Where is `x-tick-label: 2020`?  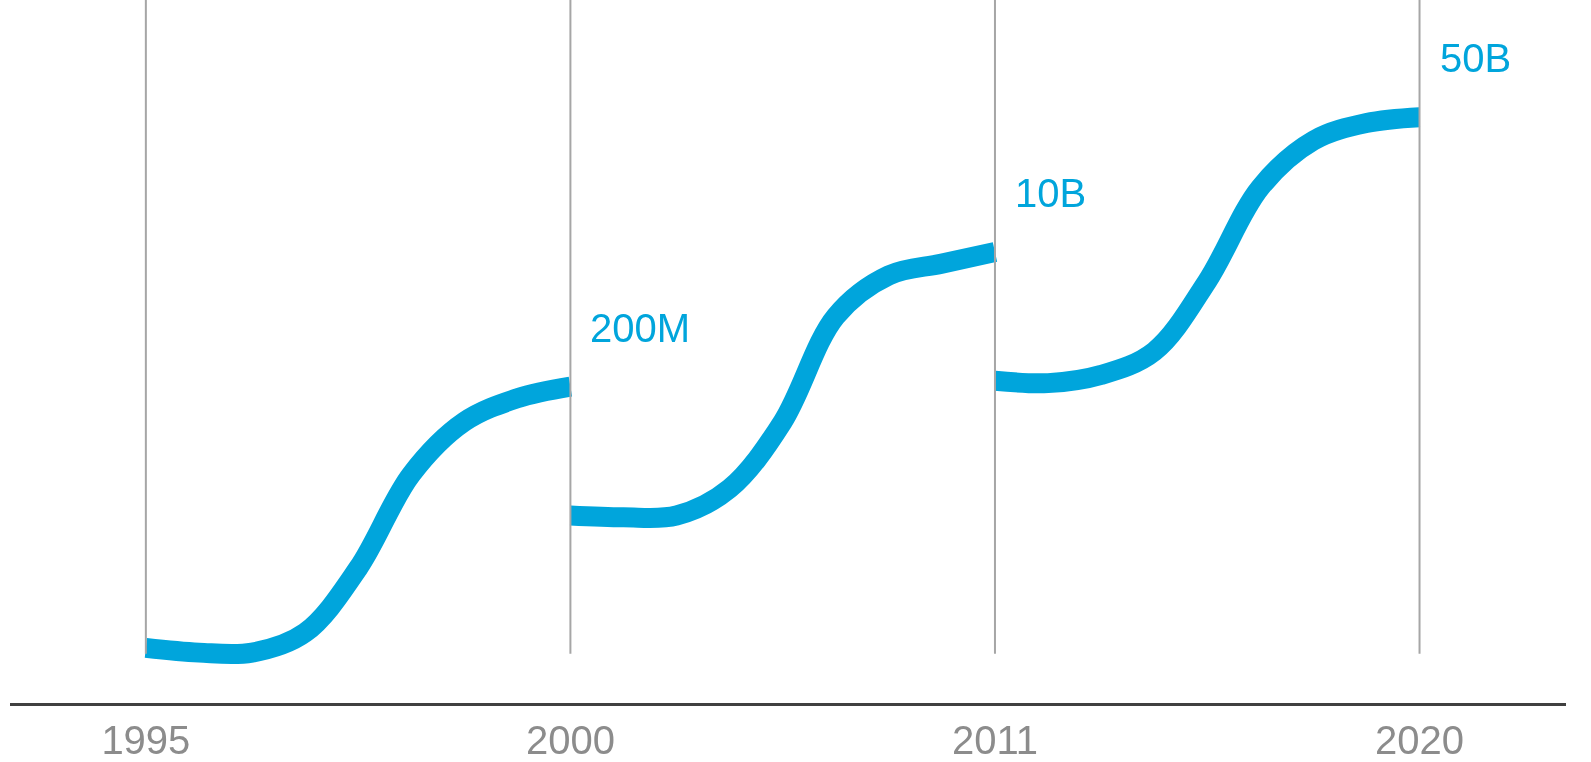
x-tick-label: 2020 is located at coordinates (1420, 740).